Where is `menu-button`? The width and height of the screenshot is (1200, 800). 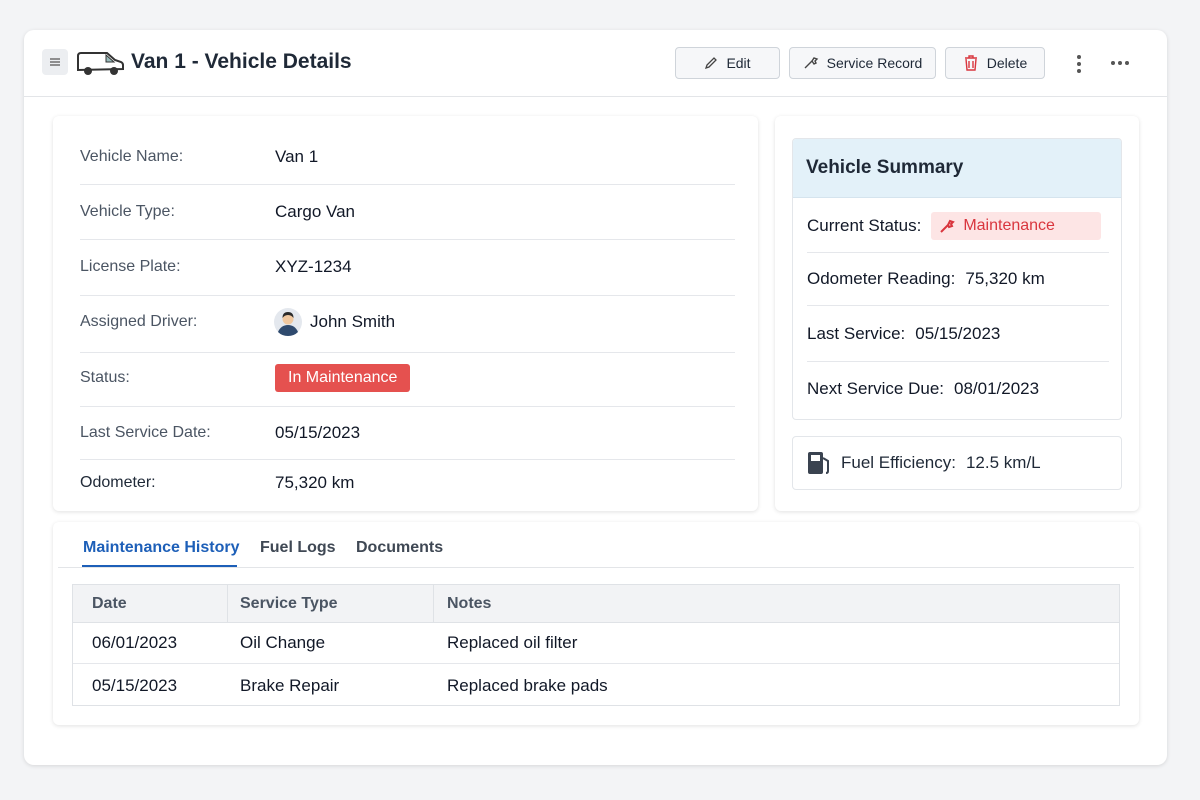
menu-button is located at coordinates (55, 62).